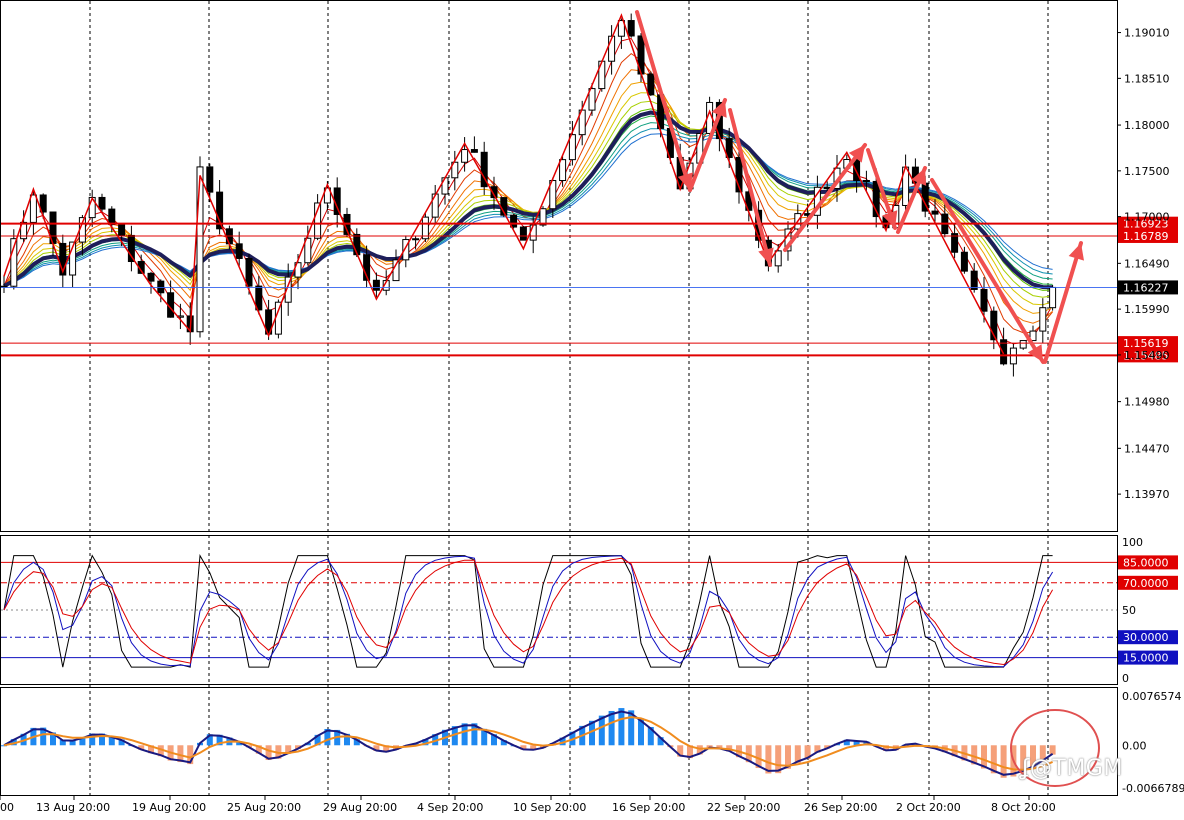  I want to click on highlight-circle, so click(1055, 748).